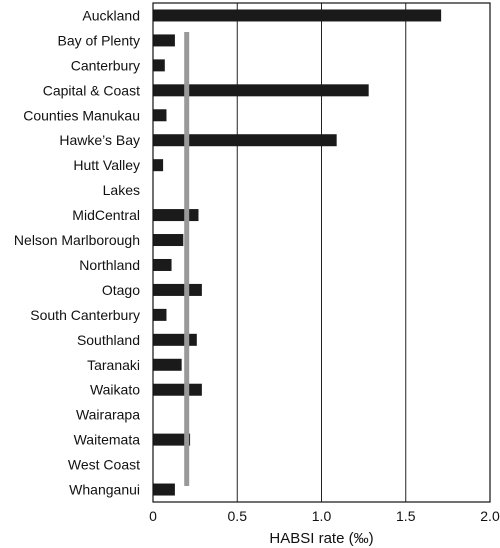 The height and width of the screenshot is (548, 500). I want to click on x-tick-label: 2.0, so click(490, 516).